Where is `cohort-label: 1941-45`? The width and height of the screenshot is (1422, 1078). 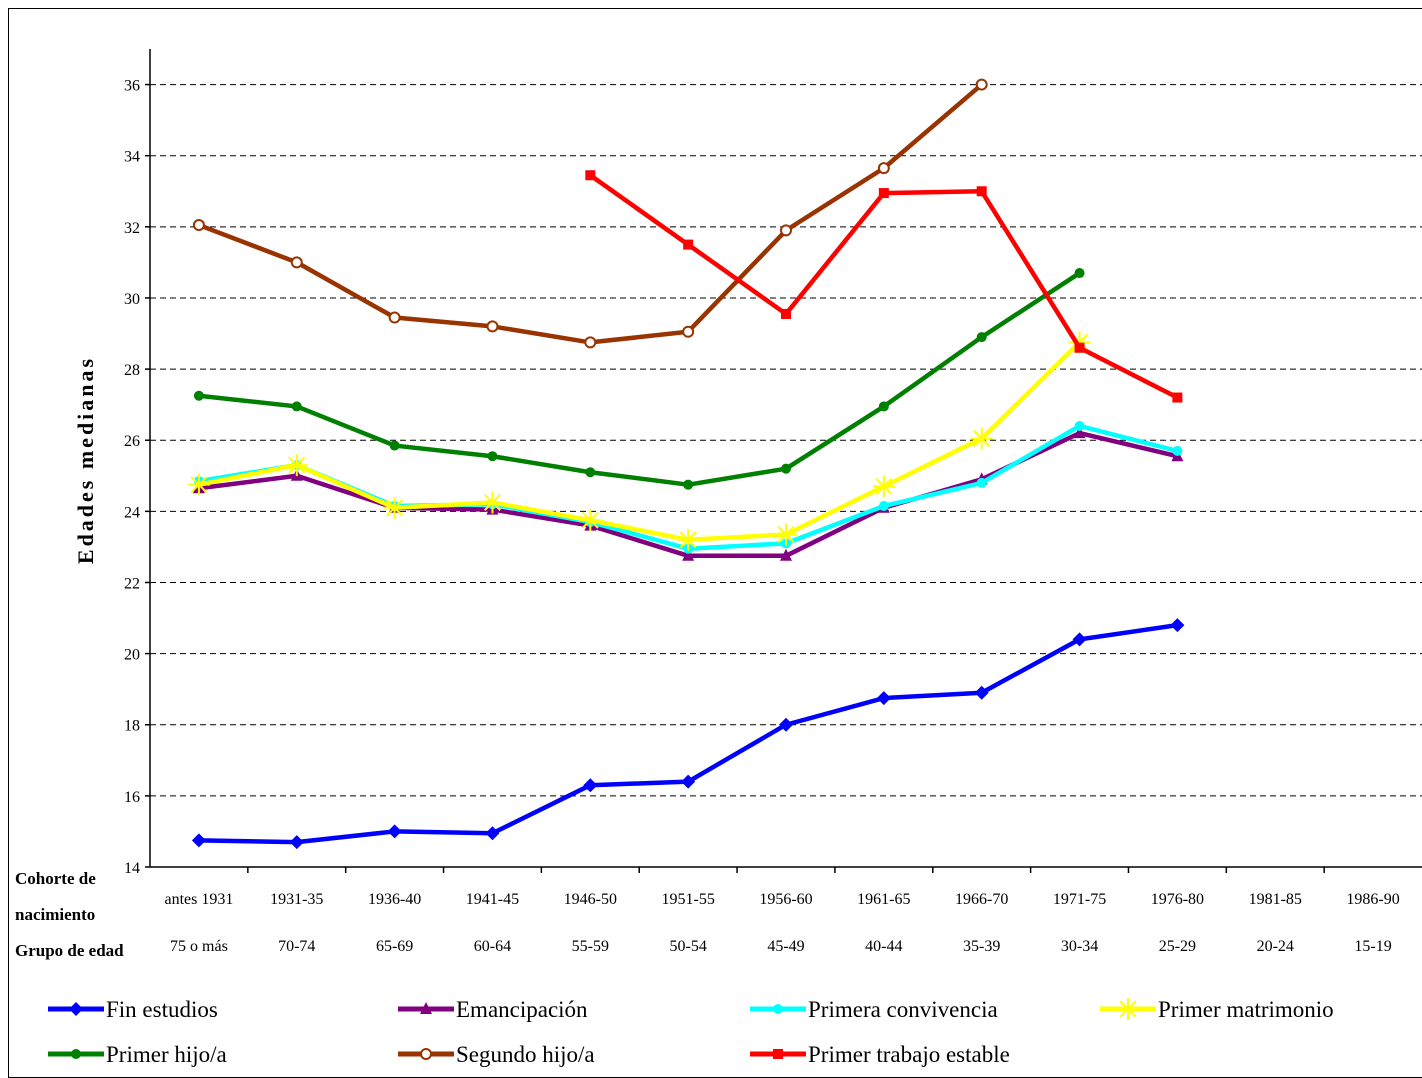
cohort-label: 1941-45 is located at coordinates (492, 899).